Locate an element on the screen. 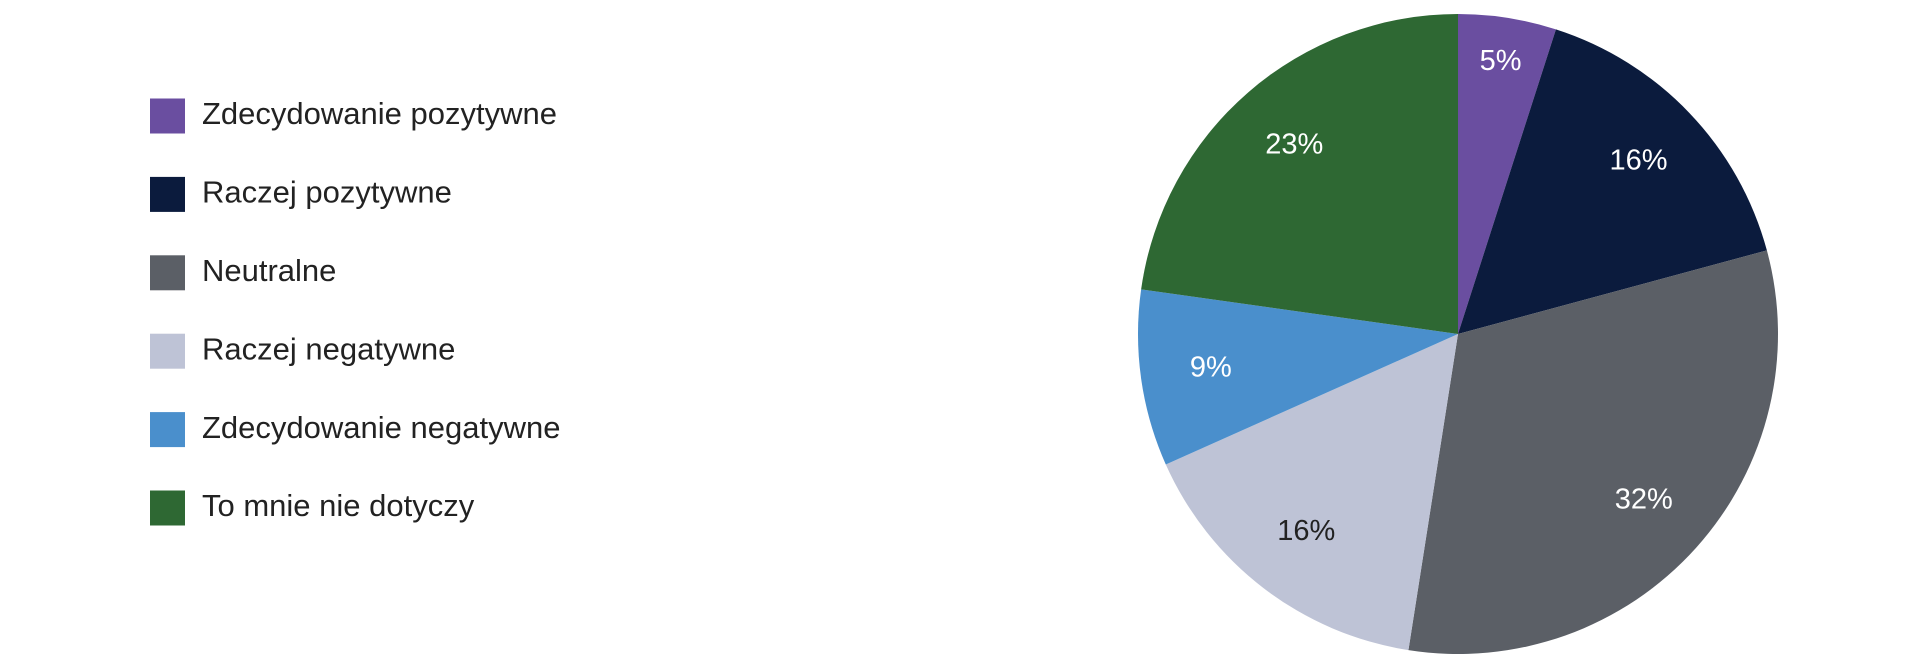 This screenshot has height=670, width=1929. data-label: 9% is located at coordinates (1211, 367).